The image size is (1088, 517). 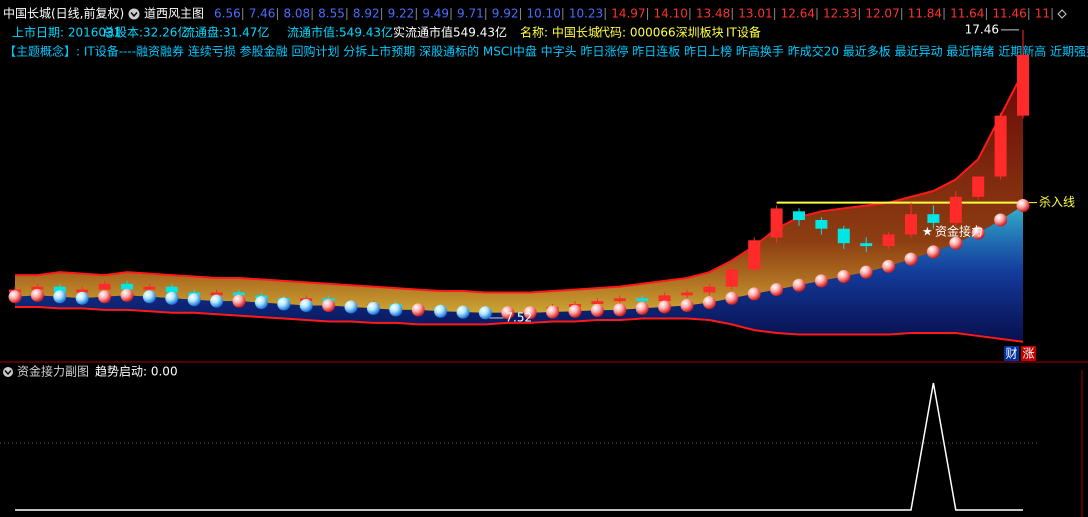 I want to click on price-level: 9.49, so click(x=435, y=14).